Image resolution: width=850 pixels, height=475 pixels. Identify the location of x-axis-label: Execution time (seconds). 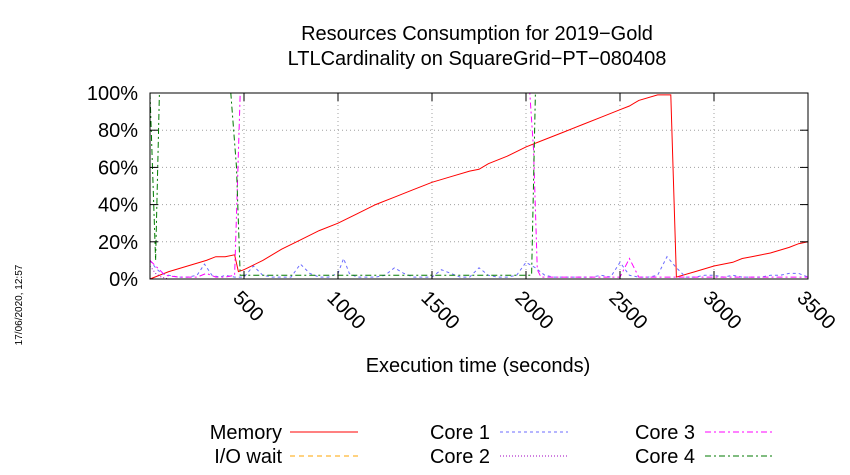
(478, 366).